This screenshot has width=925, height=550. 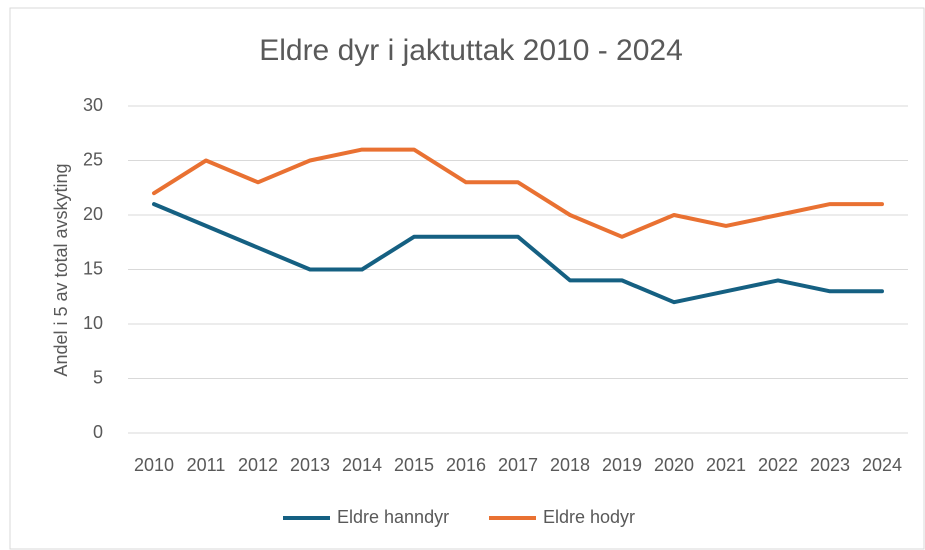 What do you see at coordinates (61, 269) in the screenshot?
I see `y-axis-label: Andel i 5 av total avskyting` at bounding box center [61, 269].